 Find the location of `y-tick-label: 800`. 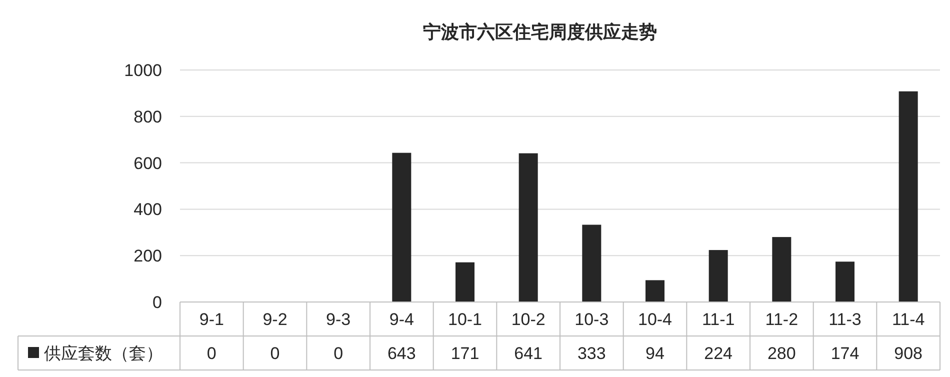

y-tick-label: 800 is located at coordinates (148, 116).